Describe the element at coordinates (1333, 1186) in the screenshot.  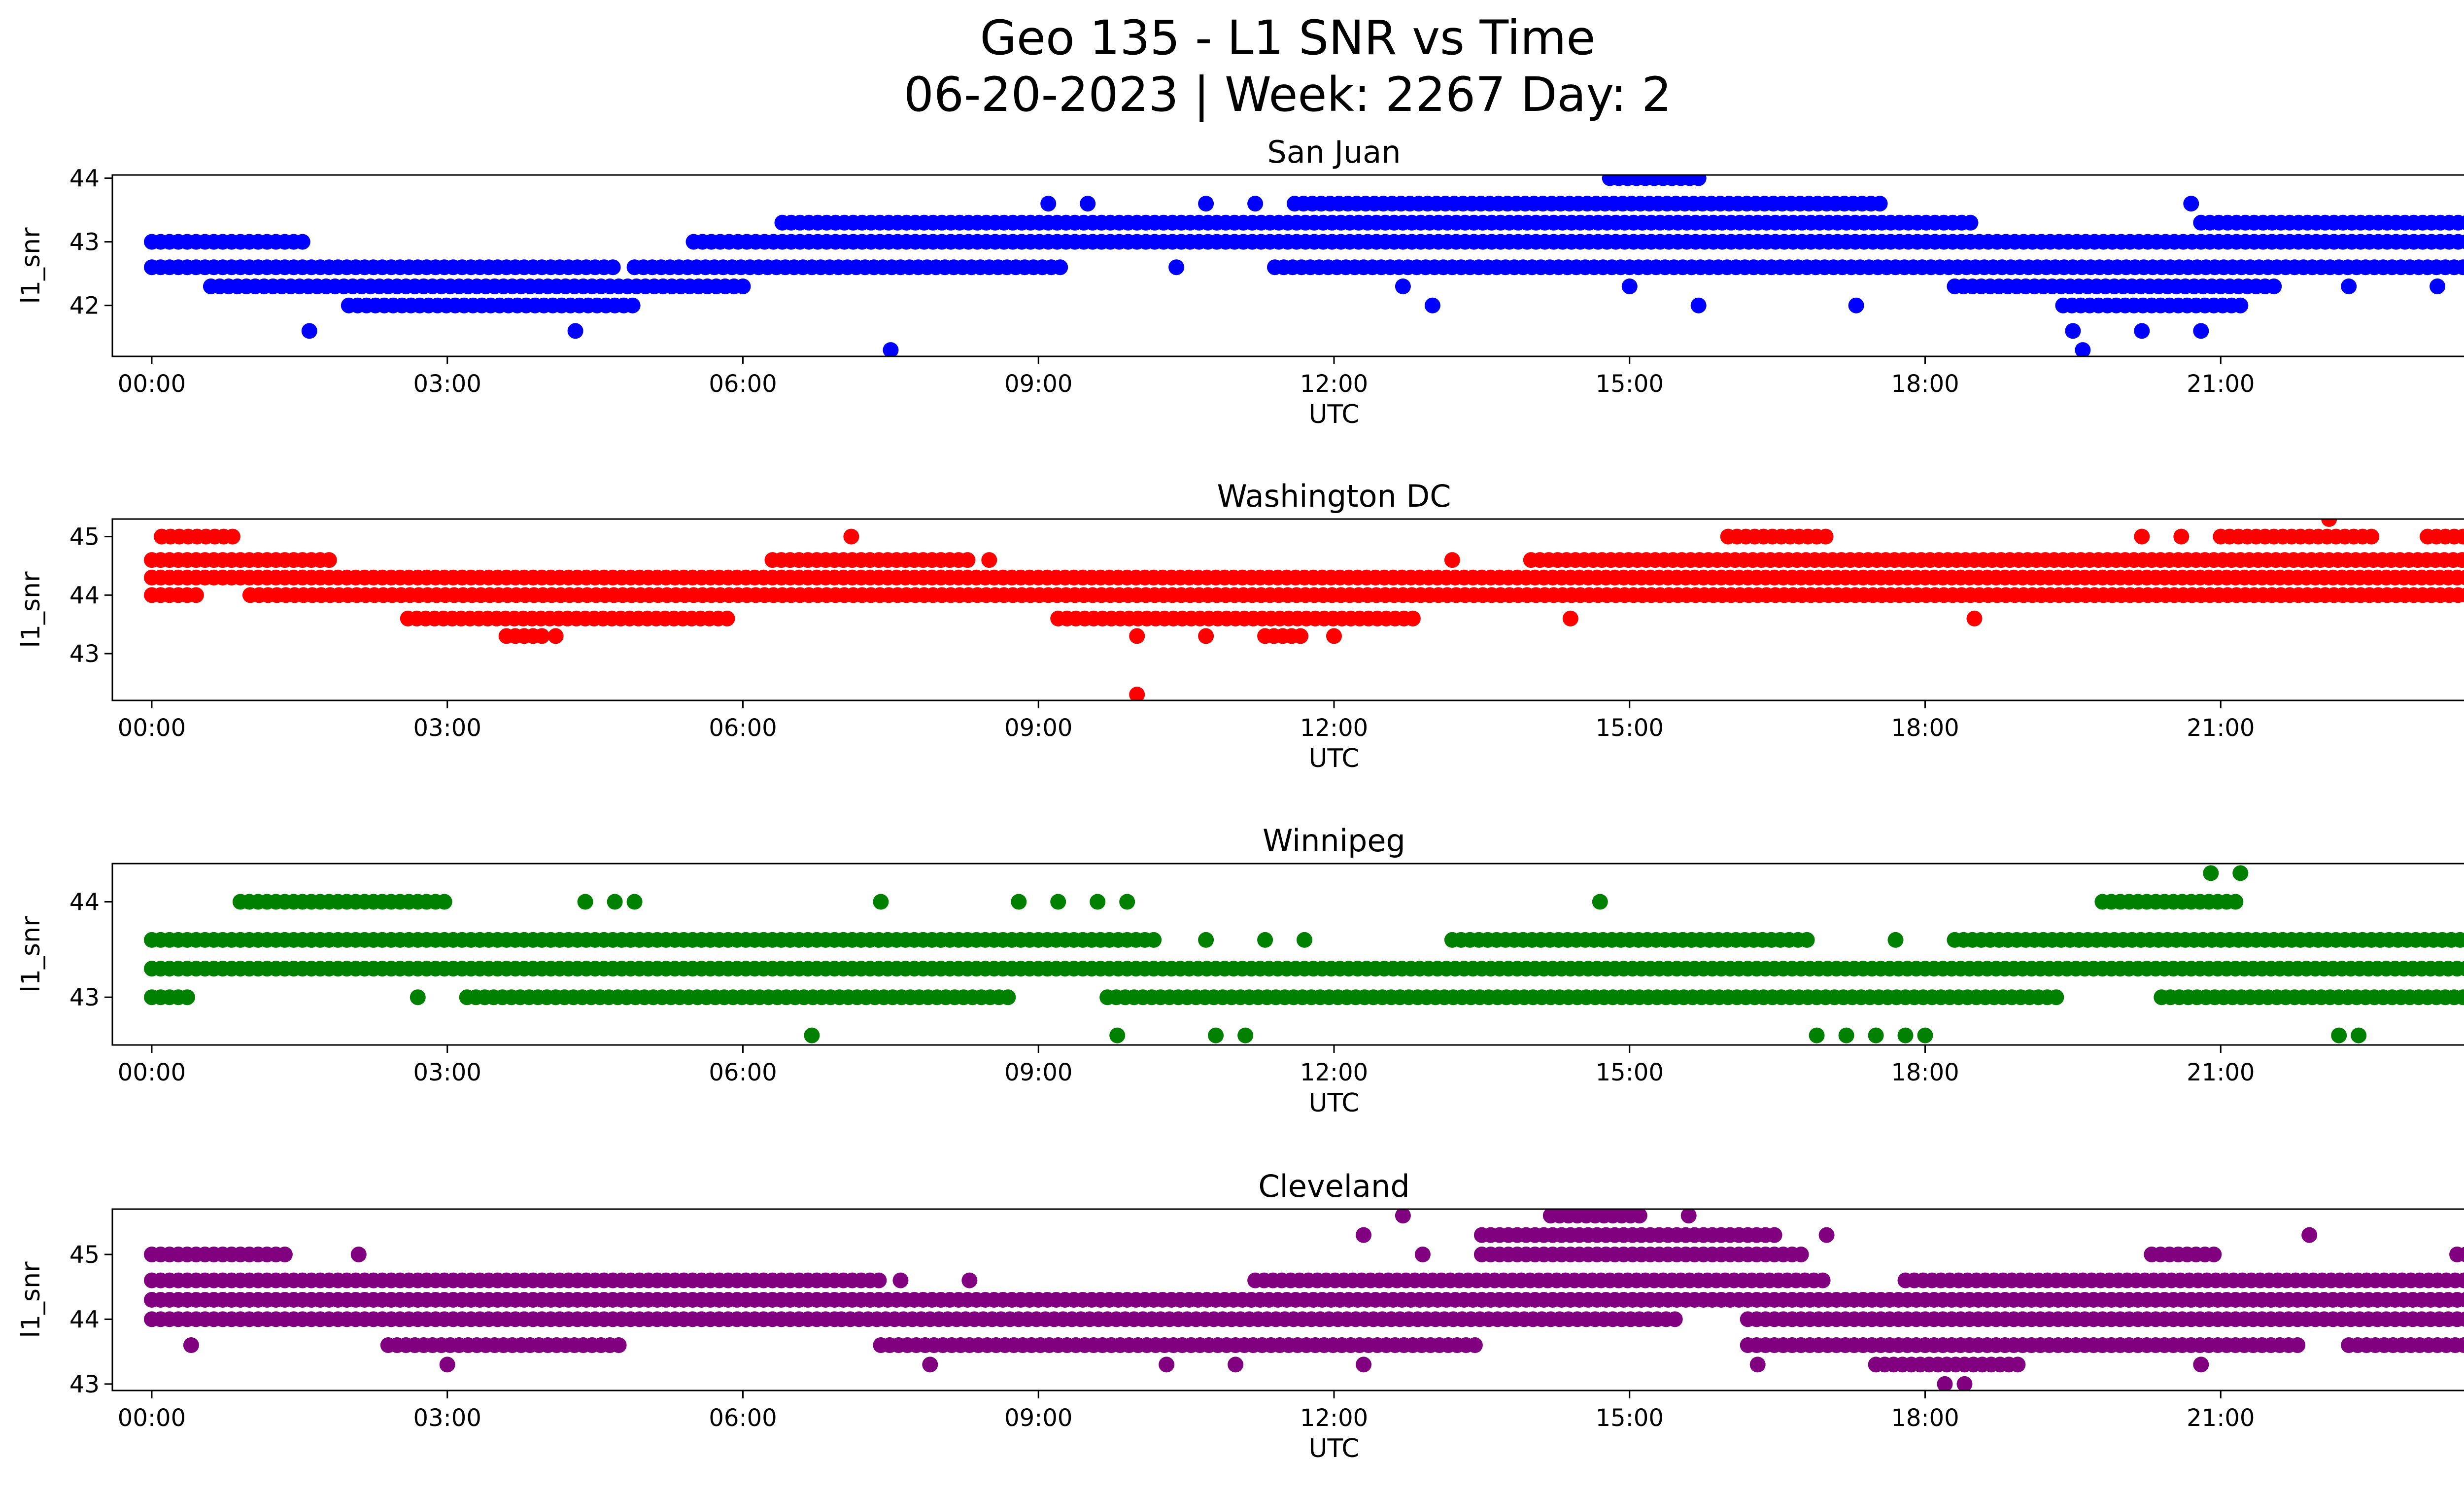
I see `subplot-title: Cleveland` at that location.